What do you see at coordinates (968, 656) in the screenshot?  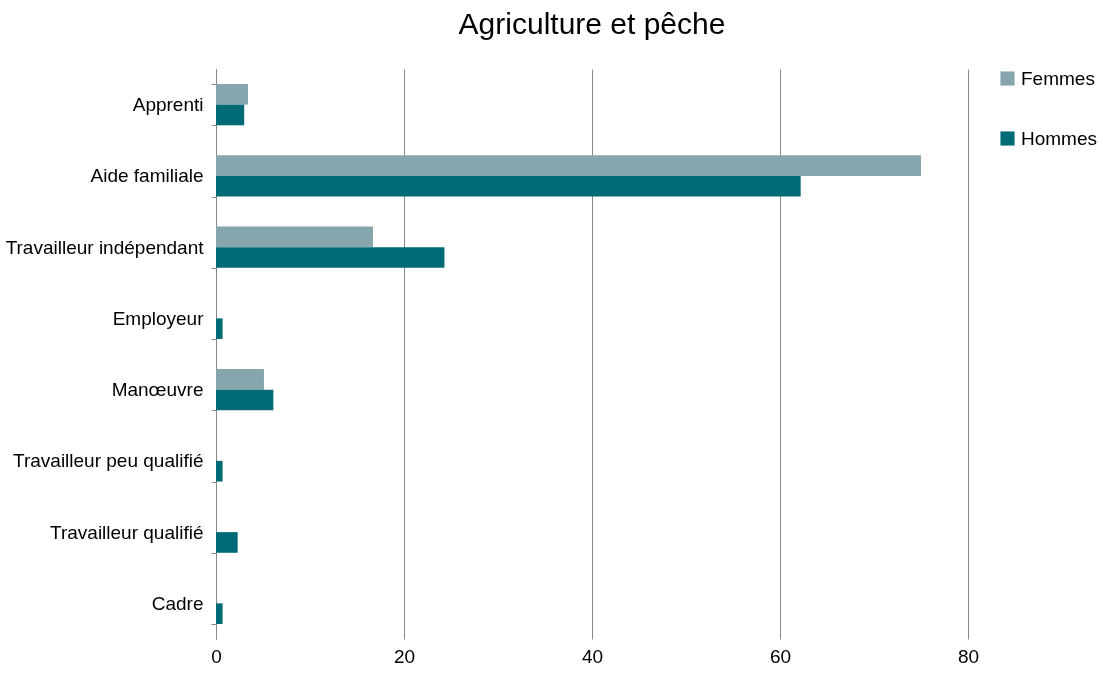 I see `x-tick-label: 80` at bounding box center [968, 656].